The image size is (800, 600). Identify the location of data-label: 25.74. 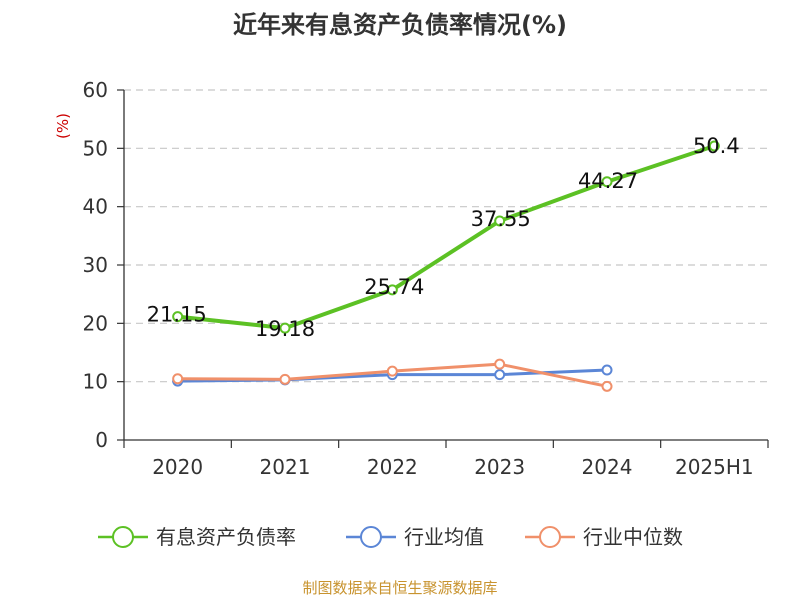
(394, 287).